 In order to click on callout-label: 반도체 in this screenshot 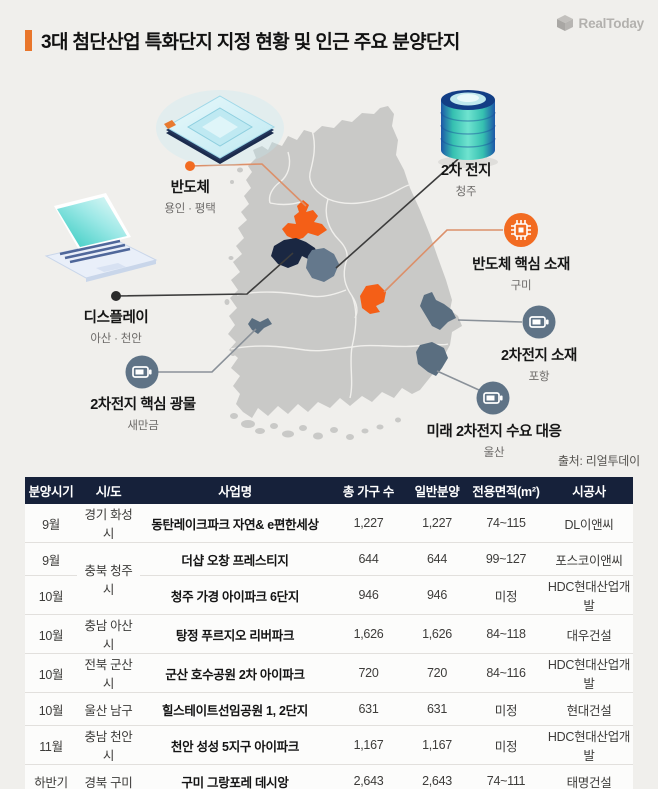, I will do `click(190, 188)`.